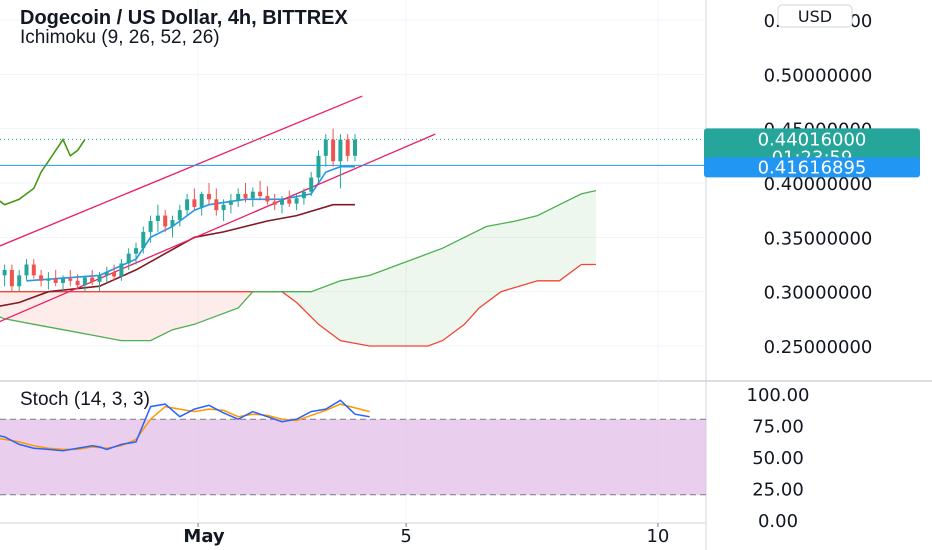 The height and width of the screenshot is (550, 932). Describe the element at coordinates (120, 37) in the screenshot. I see `indicator-legend: Ichimoku (9, 26, 52, 26)` at that location.